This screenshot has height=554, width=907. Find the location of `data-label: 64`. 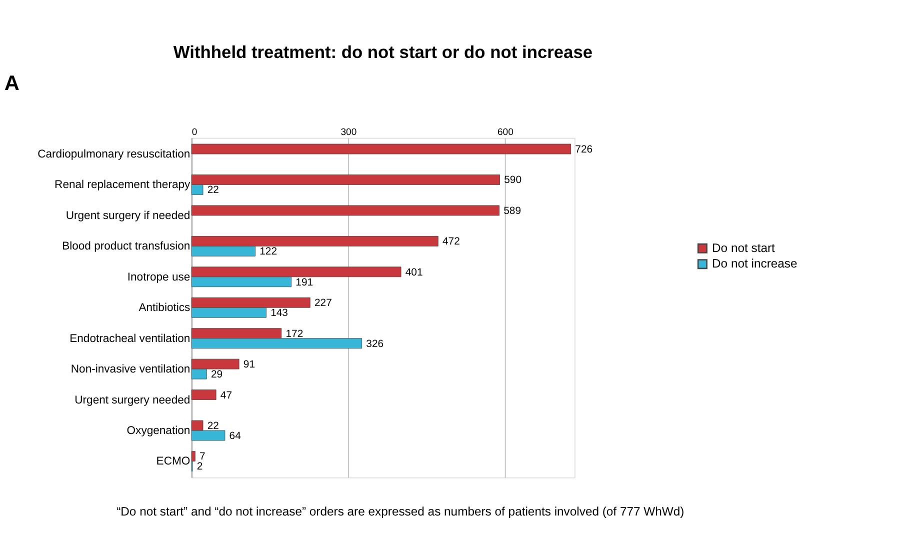

data-label: 64 is located at coordinates (235, 436).